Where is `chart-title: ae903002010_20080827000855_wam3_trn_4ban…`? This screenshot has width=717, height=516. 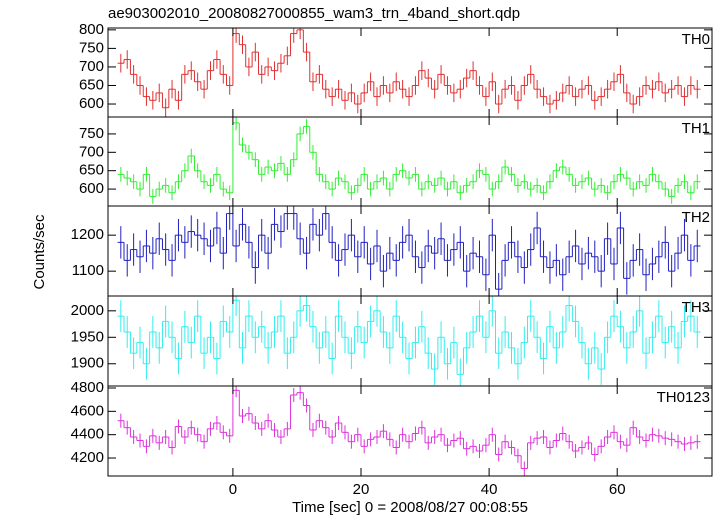 chart-title: ae903002010_20080827000855_wam3_trn_4ban… is located at coordinates (314, 13).